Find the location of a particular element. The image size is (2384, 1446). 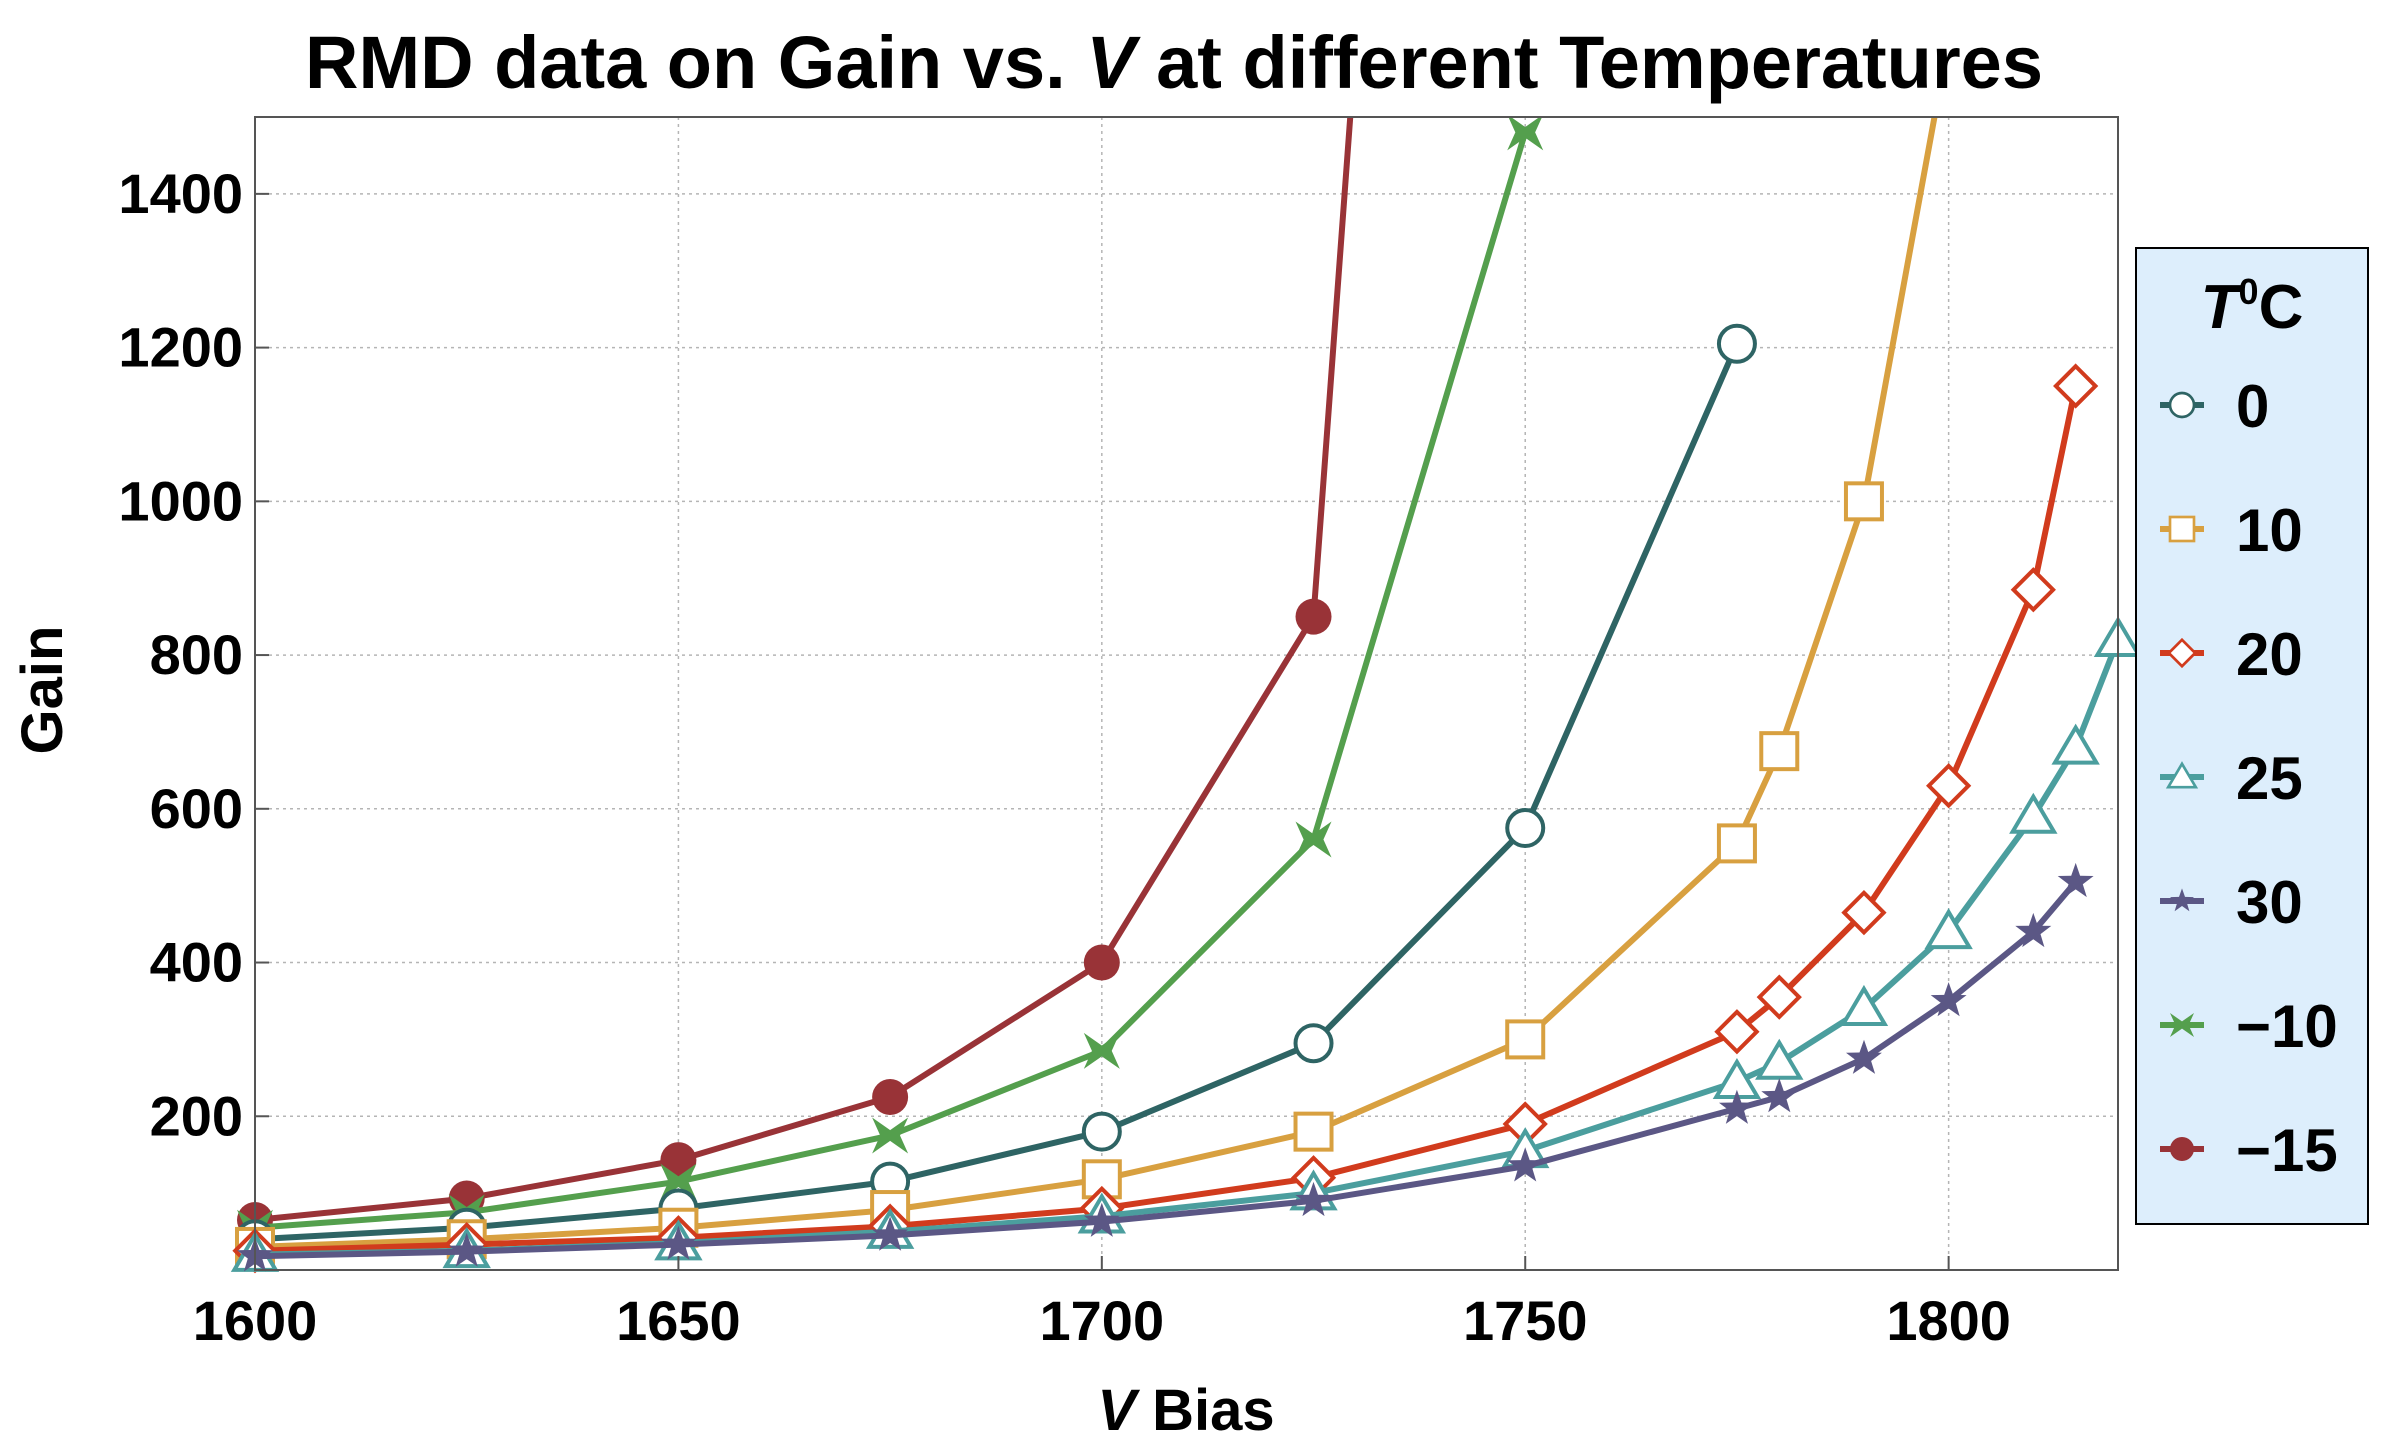

legend-entry: −10 is located at coordinates (2249, 1026).